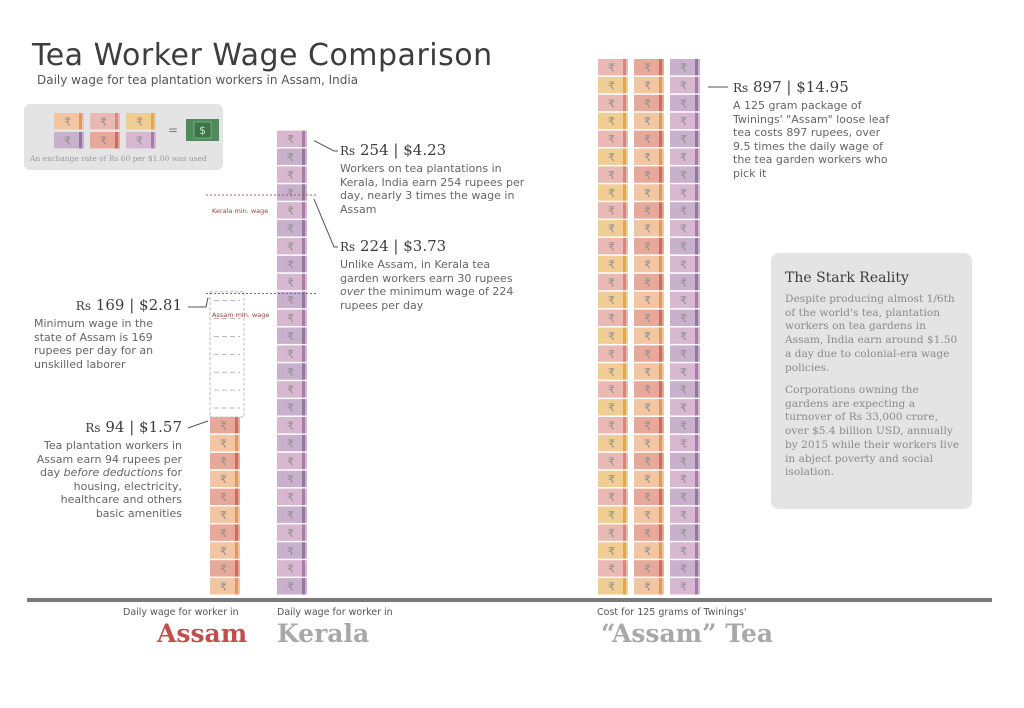 The height and width of the screenshot is (708, 1024). I want to click on assam-min-wage-label: Assam min. wage, so click(241, 315).